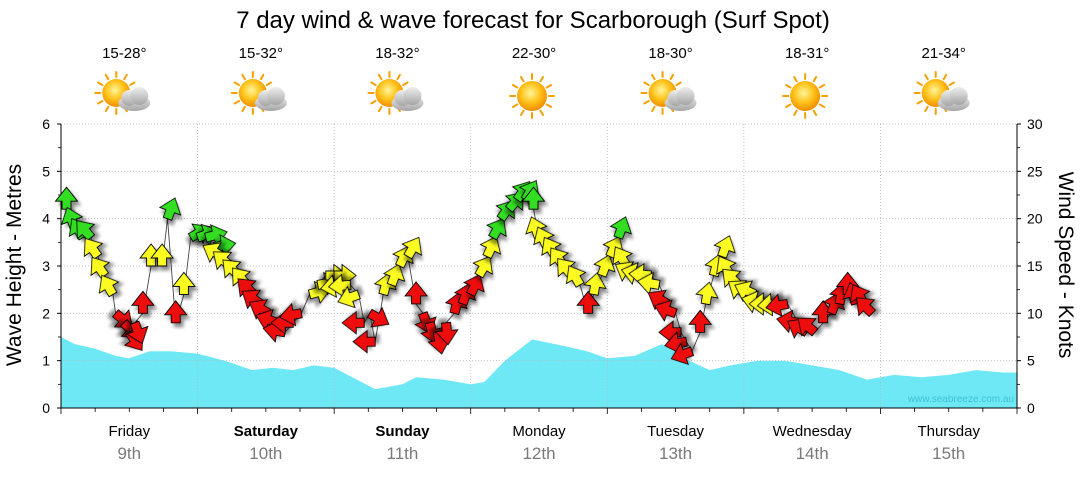  What do you see at coordinates (46, 171) in the screenshot?
I see `left-tick-label: 5` at bounding box center [46, 171].